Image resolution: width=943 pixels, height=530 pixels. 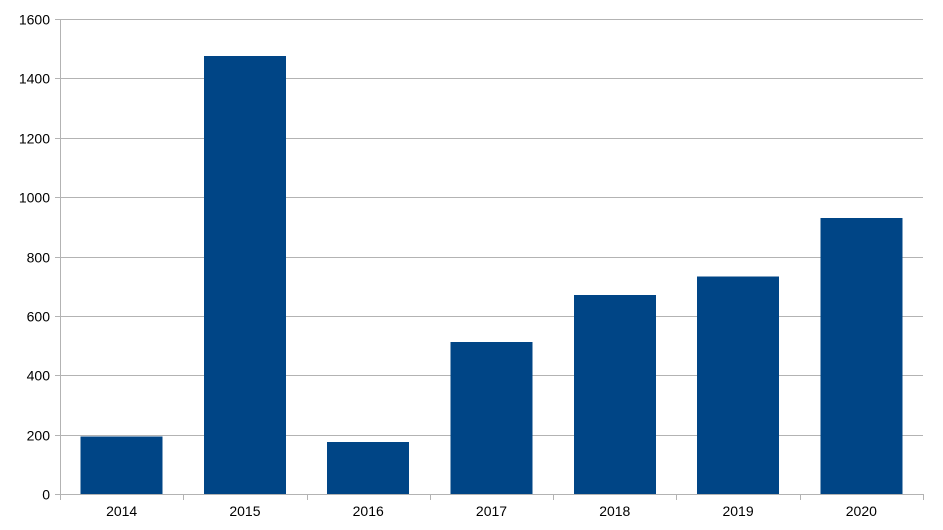 What do you see at coordinates (244, 511) in the screenshot?
I see `x-tick-label: 2015` at bounding box center [244, 511].